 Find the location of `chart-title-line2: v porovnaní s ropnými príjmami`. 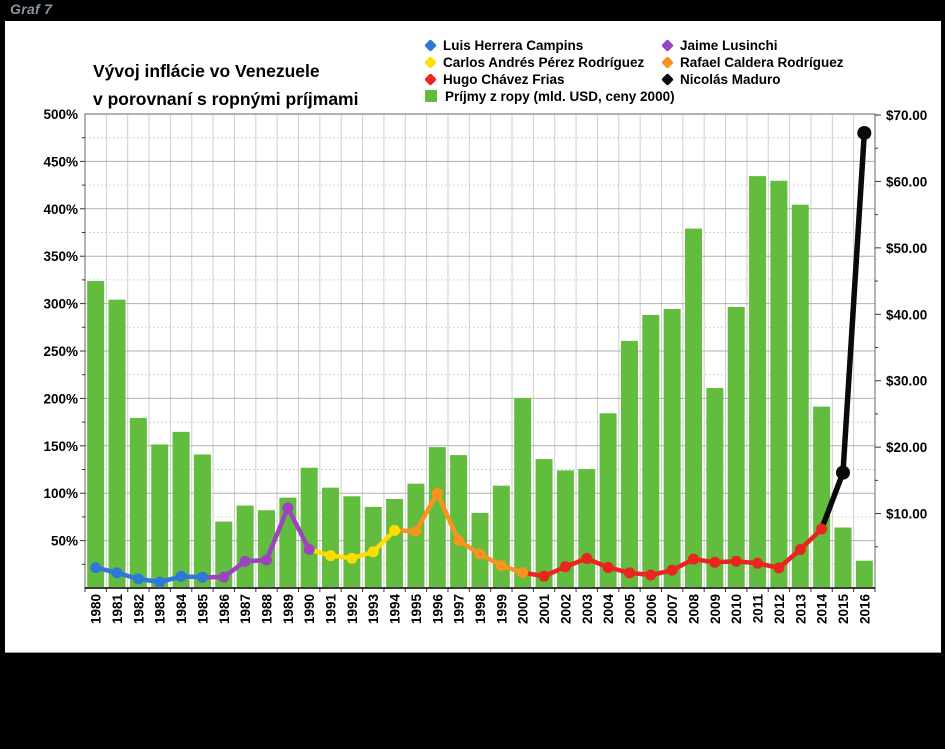

chart-title-line2: v porovnaní s ropnými príjmami is located at coordinates (226, 99).